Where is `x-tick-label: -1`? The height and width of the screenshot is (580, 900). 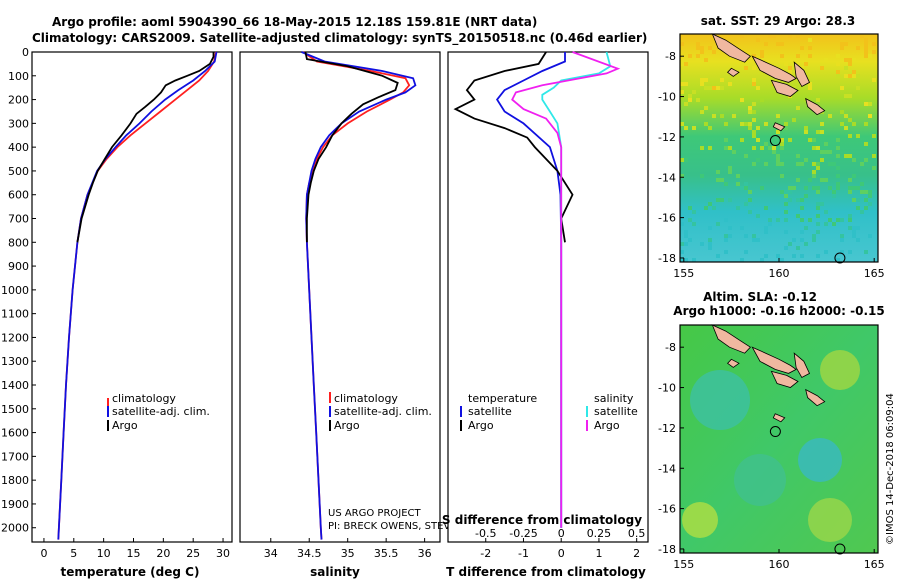 x-tick-label: -1 is located at coordinates (523, 553).